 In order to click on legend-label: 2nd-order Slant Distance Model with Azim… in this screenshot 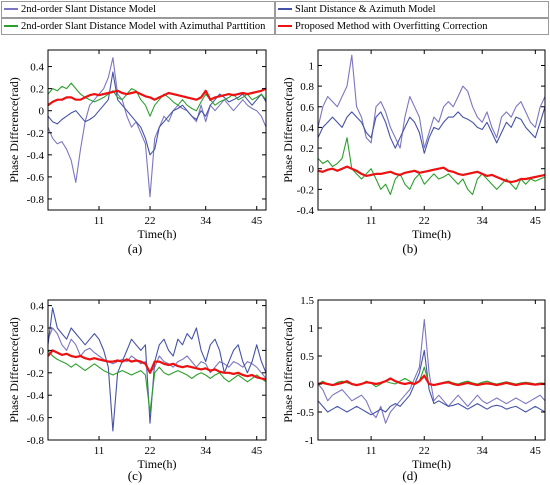, I will do `click(143, 26)`.